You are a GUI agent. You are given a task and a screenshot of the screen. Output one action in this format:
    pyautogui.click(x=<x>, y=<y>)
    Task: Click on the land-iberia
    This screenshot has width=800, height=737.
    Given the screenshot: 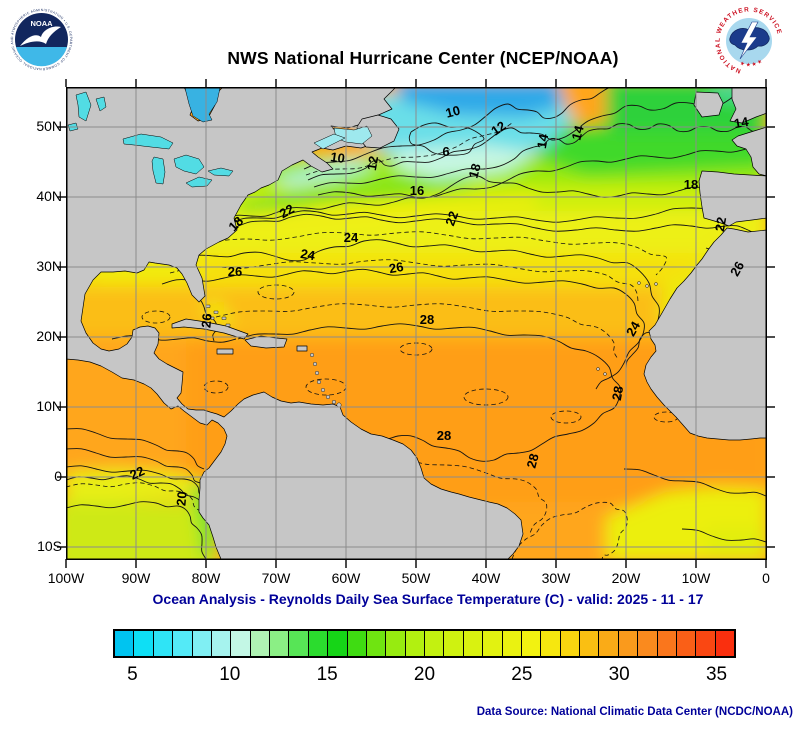 What is the action you would take?
    pyautogui.click(x=732, y=198)
    